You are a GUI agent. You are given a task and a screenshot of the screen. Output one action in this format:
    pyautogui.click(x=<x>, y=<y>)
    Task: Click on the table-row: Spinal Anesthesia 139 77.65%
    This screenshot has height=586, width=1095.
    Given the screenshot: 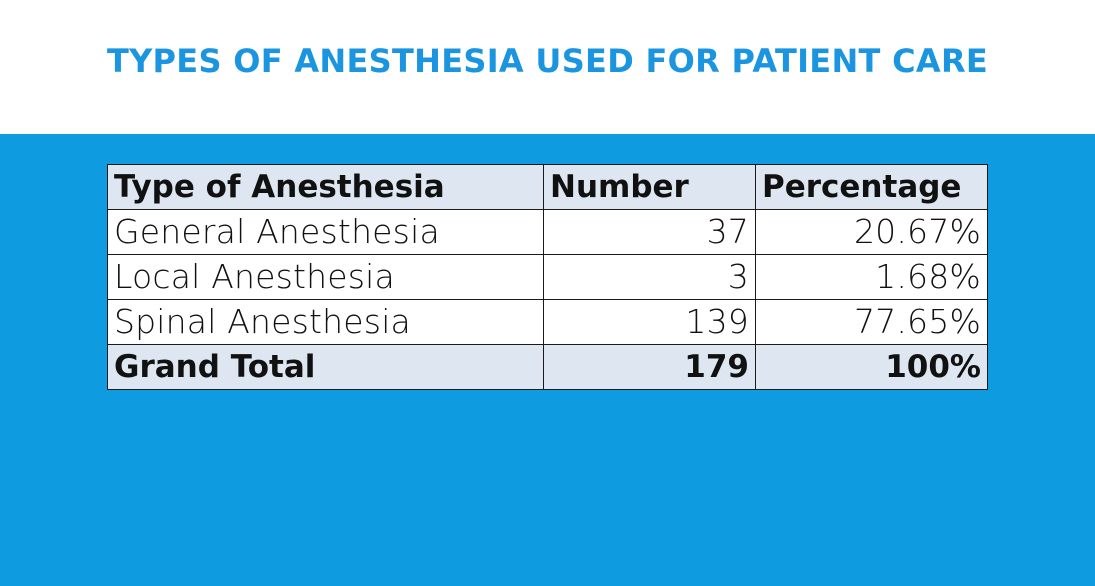 What is the action you would take?
    pyautogui.click(x=547, y=322)
    